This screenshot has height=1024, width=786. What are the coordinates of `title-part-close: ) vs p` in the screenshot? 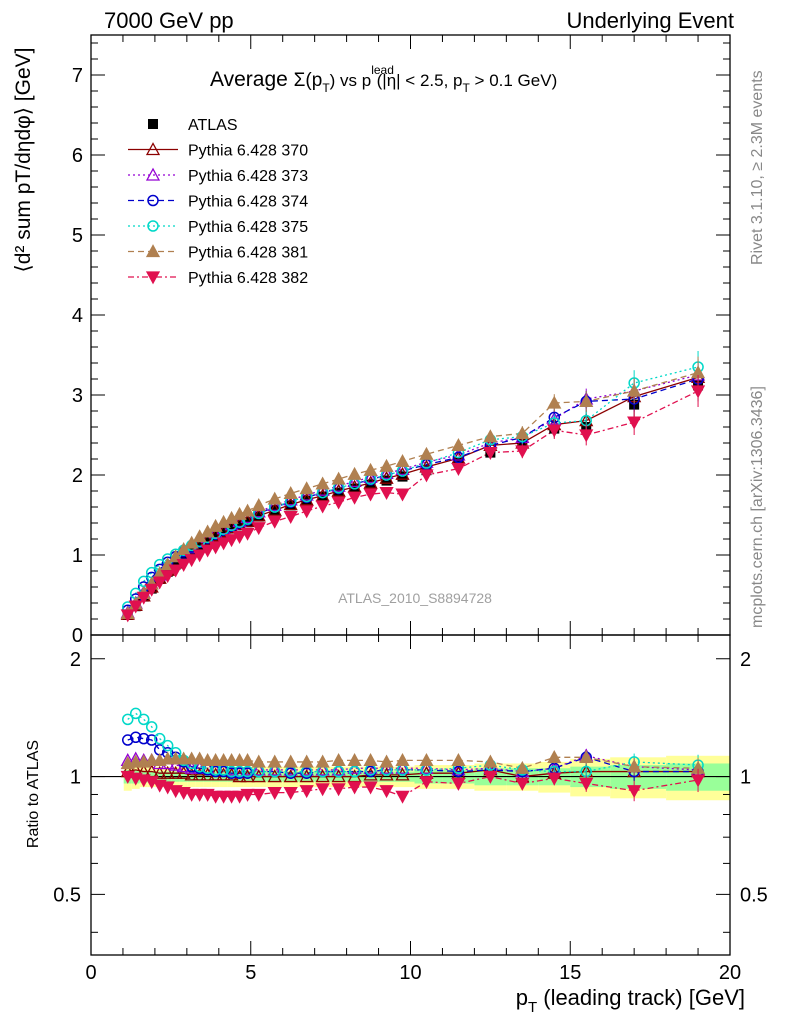 It's located at (351, 80).